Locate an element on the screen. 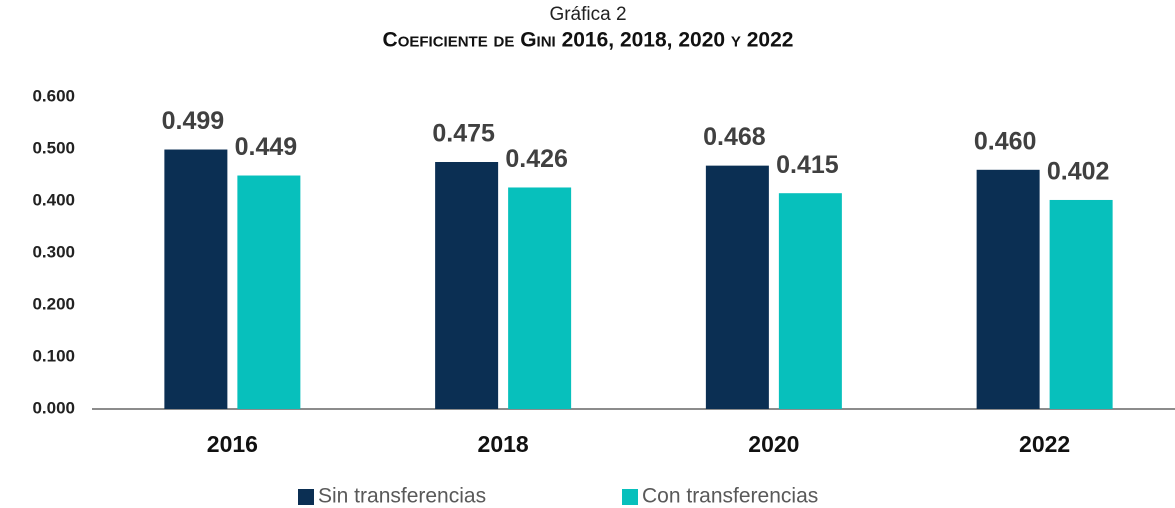 The height and width of the screenshot is (508, 1175). y-tick-label: 0.600 is located at coordinates (53, 95).